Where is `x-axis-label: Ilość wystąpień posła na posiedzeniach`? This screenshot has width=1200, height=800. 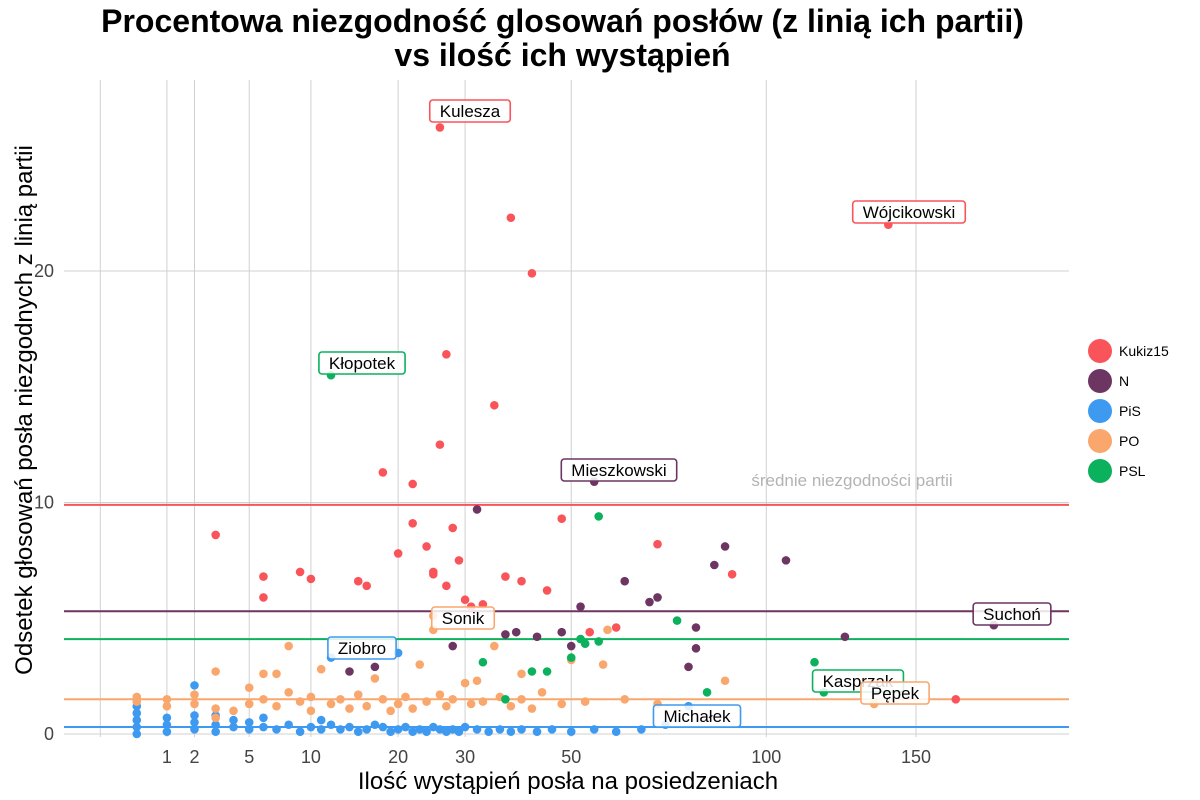
x-axis-label: Ilość wystąpień posła na posiedzeniach is located at coordinates (568, 781).